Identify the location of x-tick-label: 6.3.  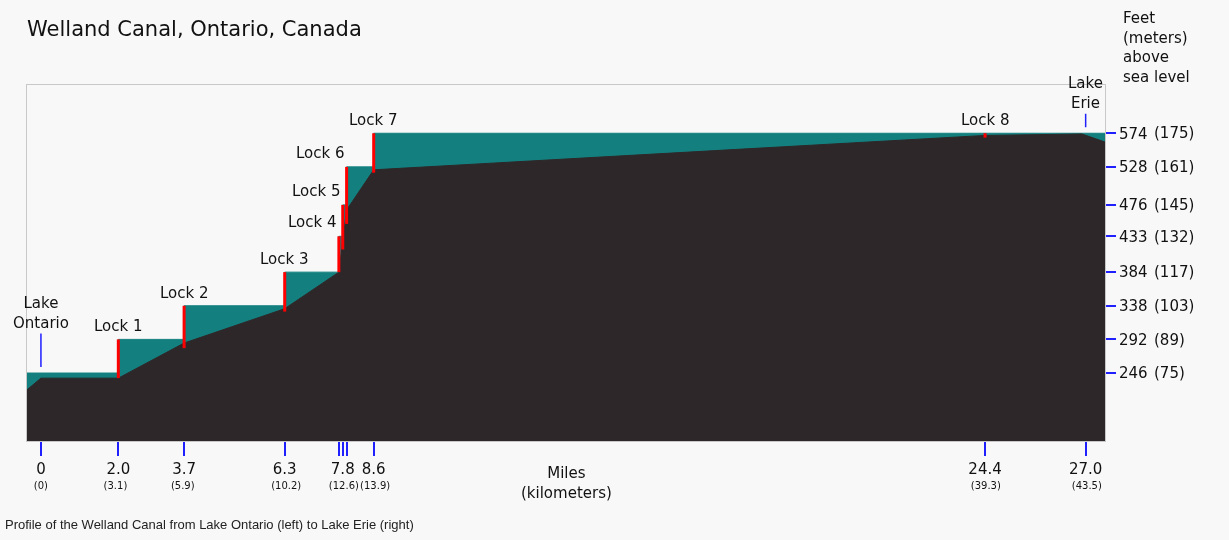
(284, 469).